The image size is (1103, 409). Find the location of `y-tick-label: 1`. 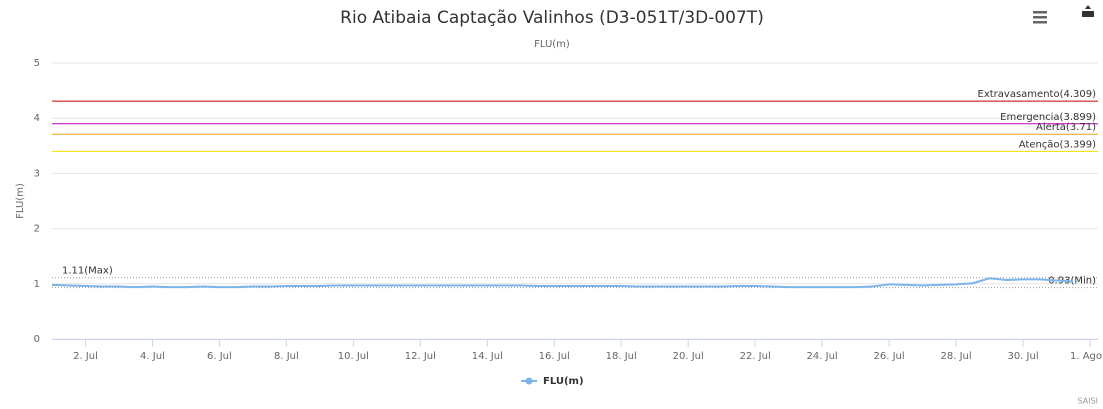

y-tick-label: 1 is located at coordinates (37, 284).